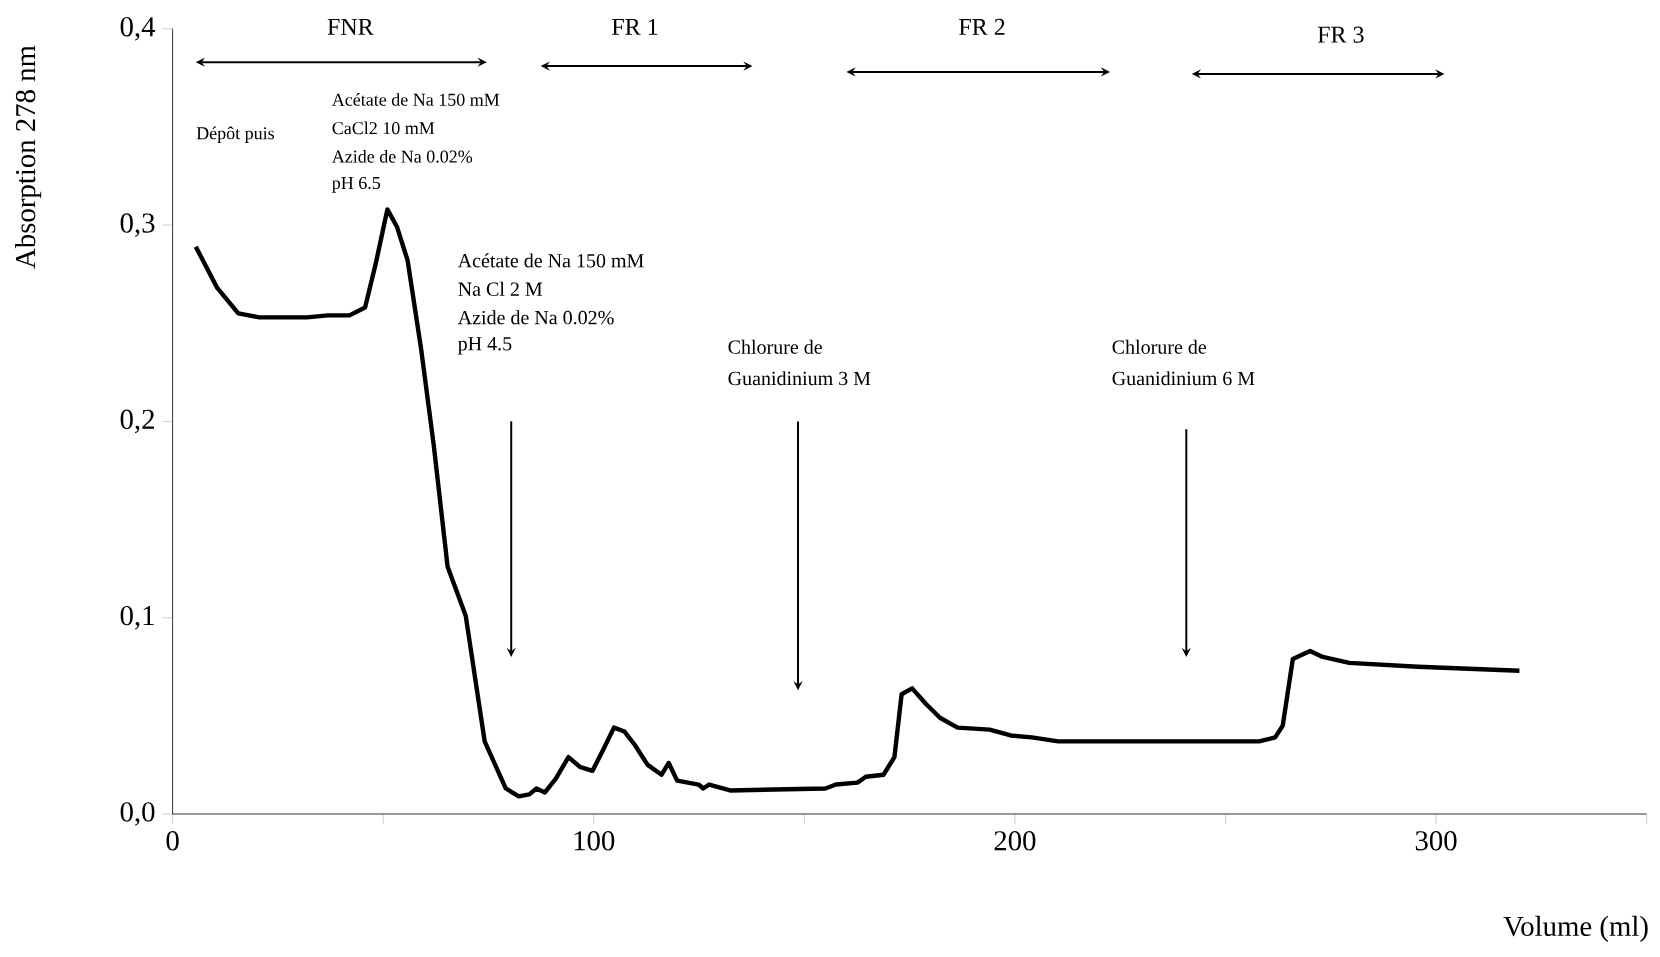 This screenshot has height=957, width=1660. I want to click on annotation: CaCl2 10 mM, so click(383, 128).